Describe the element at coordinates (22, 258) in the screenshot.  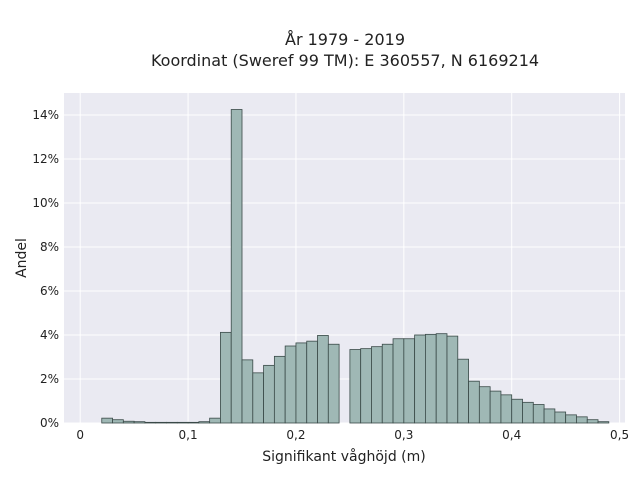
I see `y-axis-label: Andel` at that location.